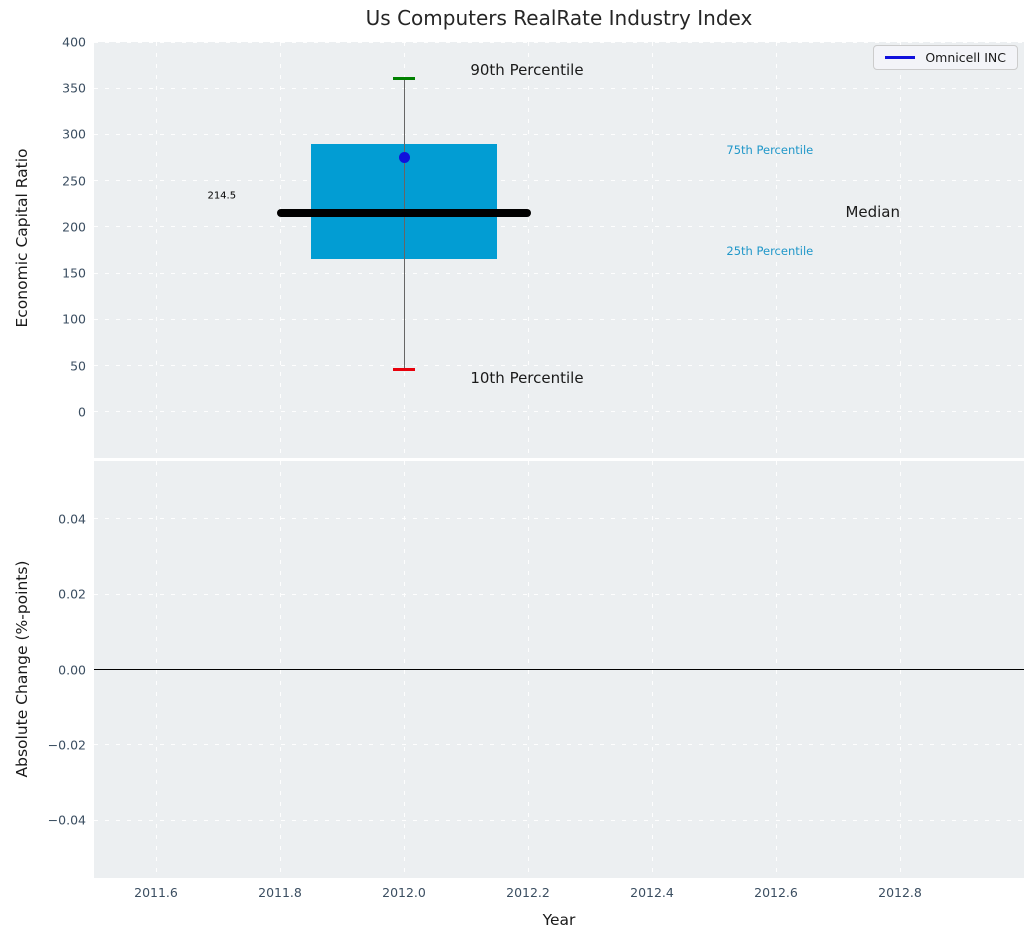 The width and height of the screenshot is (1034, 942). What do you see at coordinates (156, 892) in the screenshot?
I see `x-tick-label: 2011.6` at bounding box center [156, 892].